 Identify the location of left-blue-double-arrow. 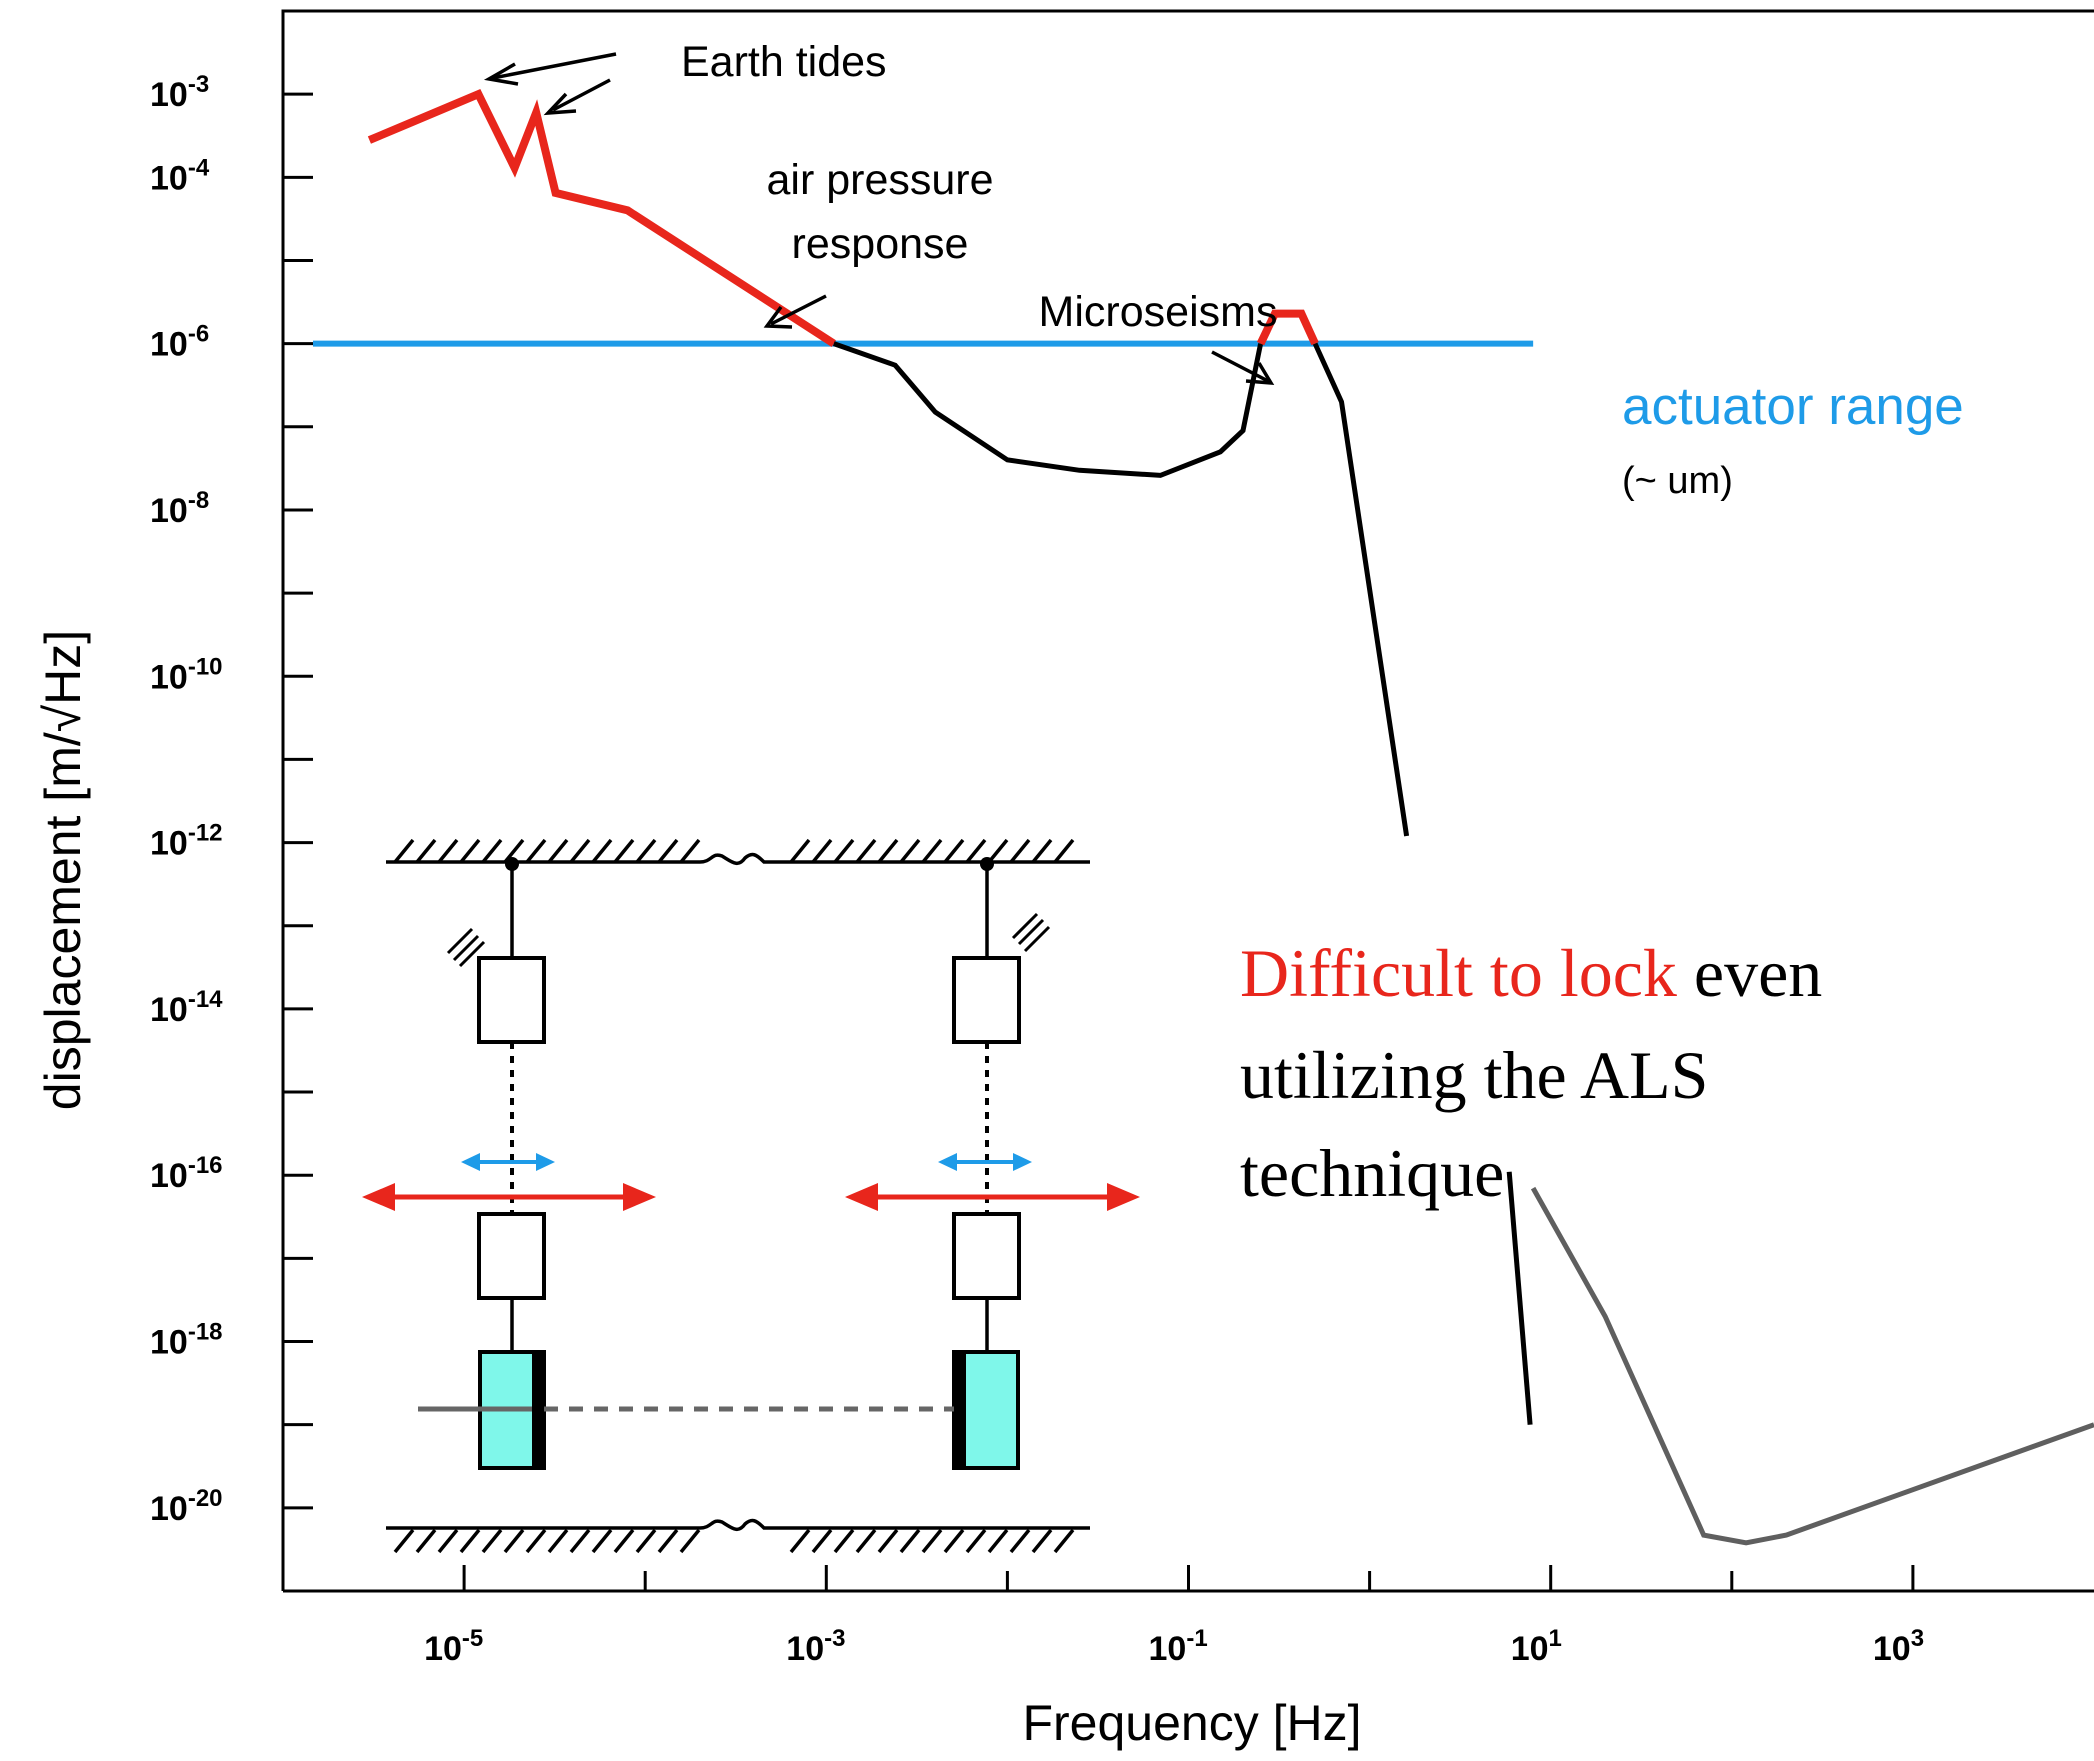
(508, 1162).